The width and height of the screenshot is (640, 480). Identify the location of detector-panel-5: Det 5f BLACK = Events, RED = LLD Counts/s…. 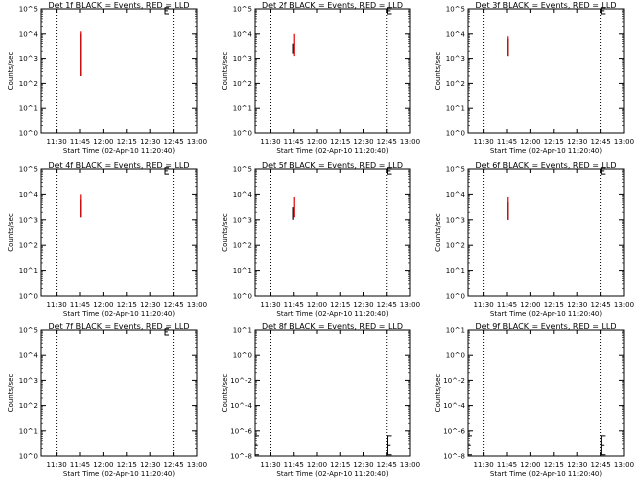
(320, 239).